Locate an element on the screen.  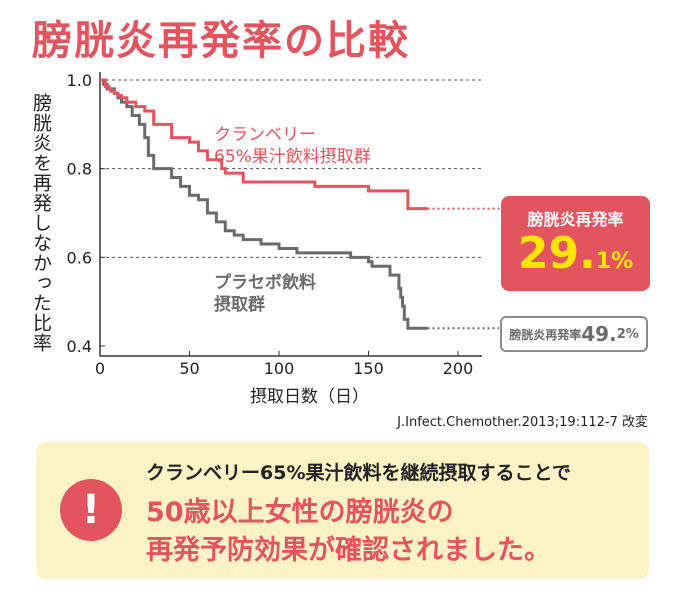
y-tick-label: 0.4 is located at coordinates (79, 346).